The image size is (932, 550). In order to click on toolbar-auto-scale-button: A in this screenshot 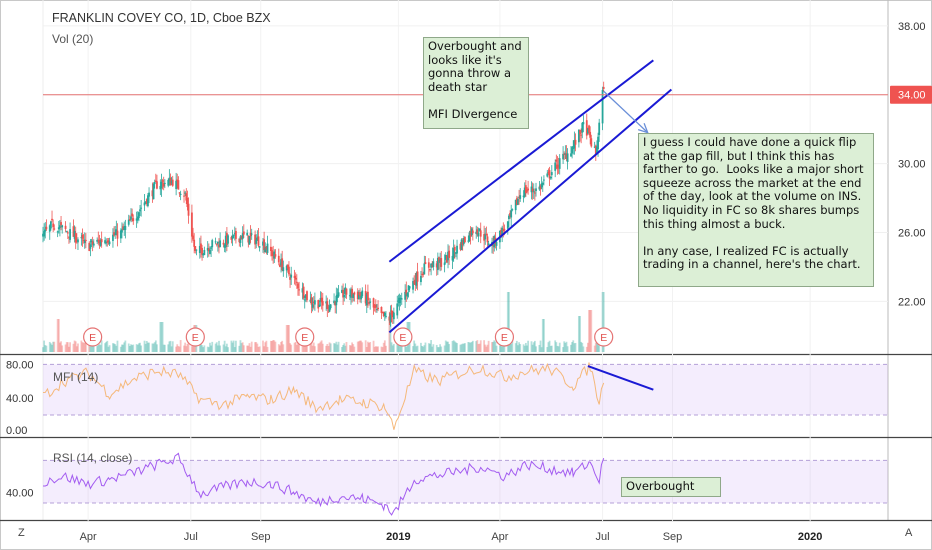, I will do `click(909, 533)`.